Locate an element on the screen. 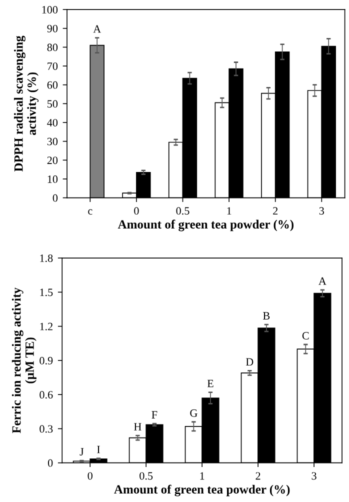 The image size is (349, 502). data-label: D is located at coordinates (250, 362).